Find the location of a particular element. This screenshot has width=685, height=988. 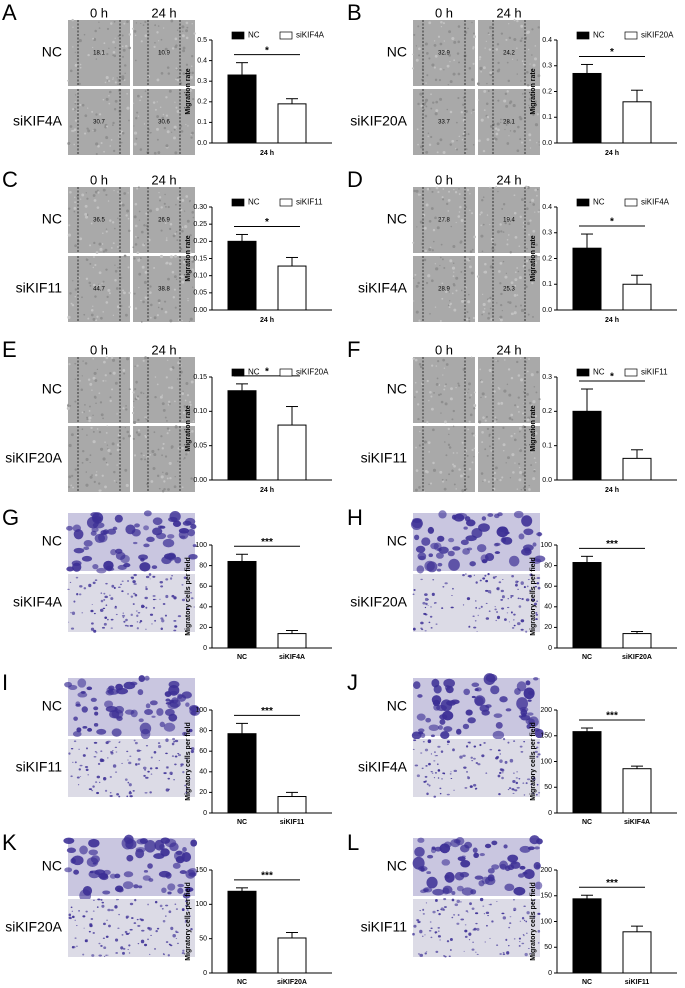

micrograph is located at coordinates (476, 602).